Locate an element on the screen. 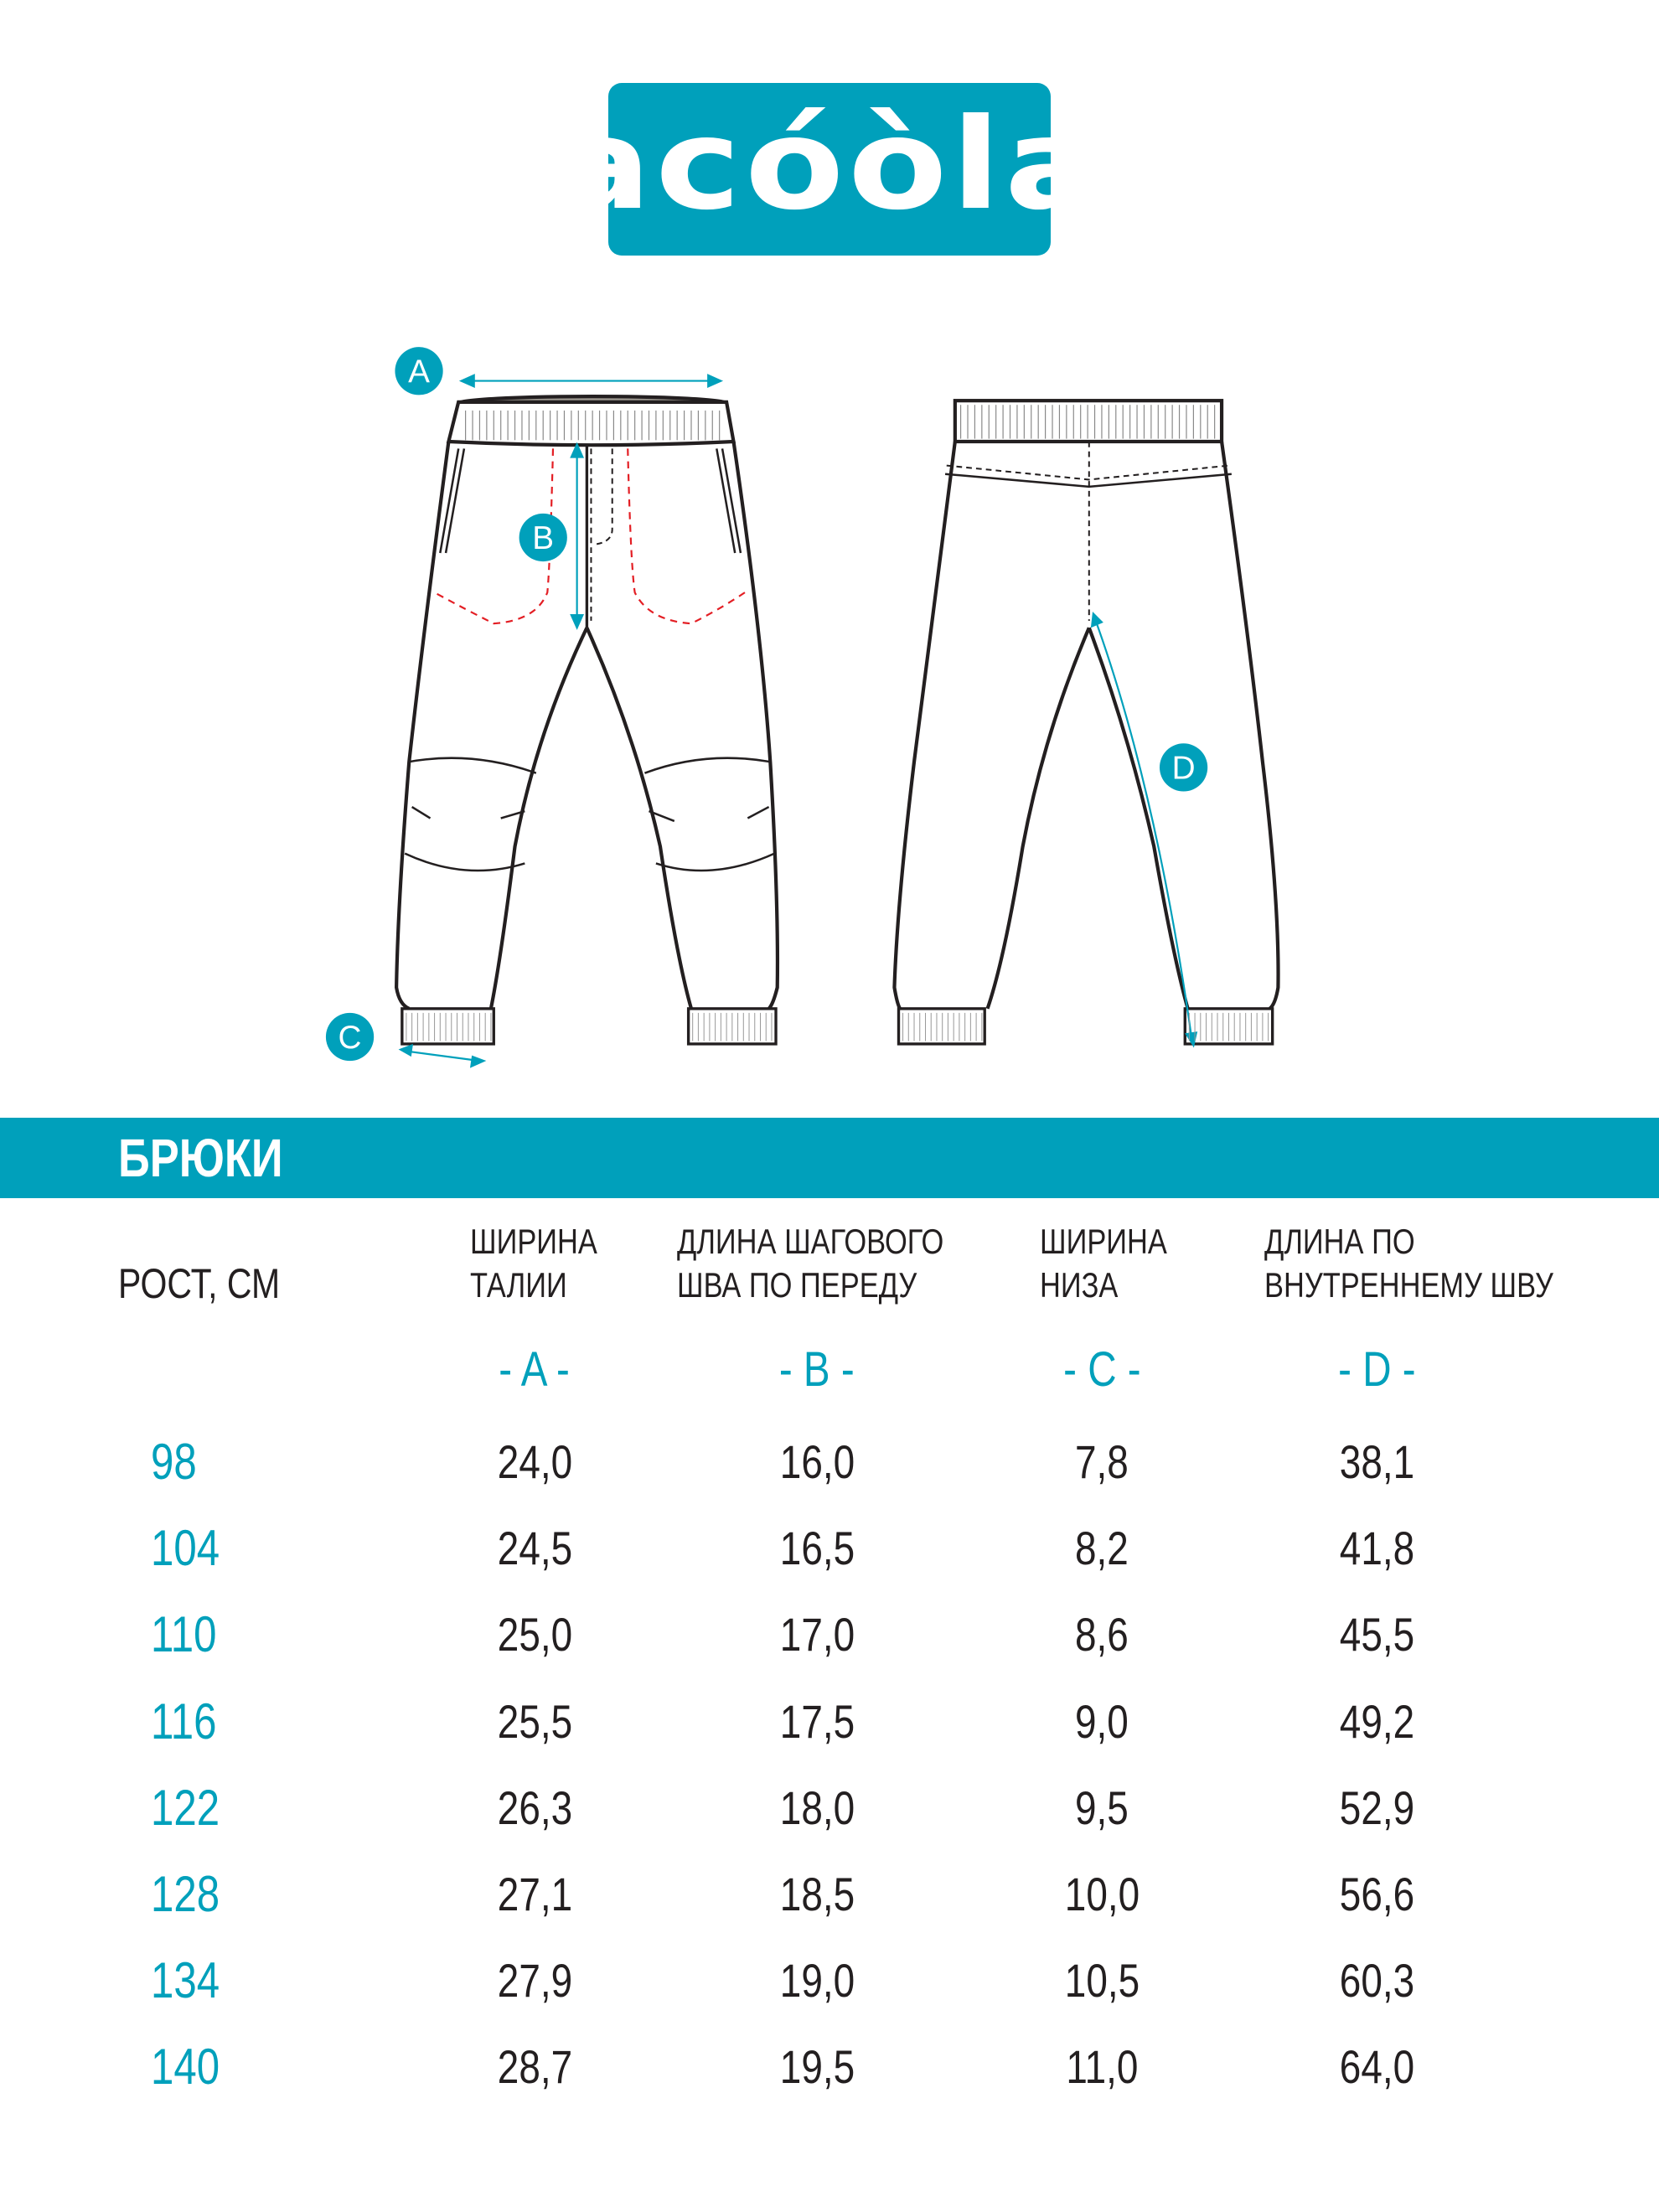 The width and height of the screenshot is (1659, 2212). column-header-2-line2: ШВА ПО ПЕРЕДУ is located at coordinates (797, 1285).